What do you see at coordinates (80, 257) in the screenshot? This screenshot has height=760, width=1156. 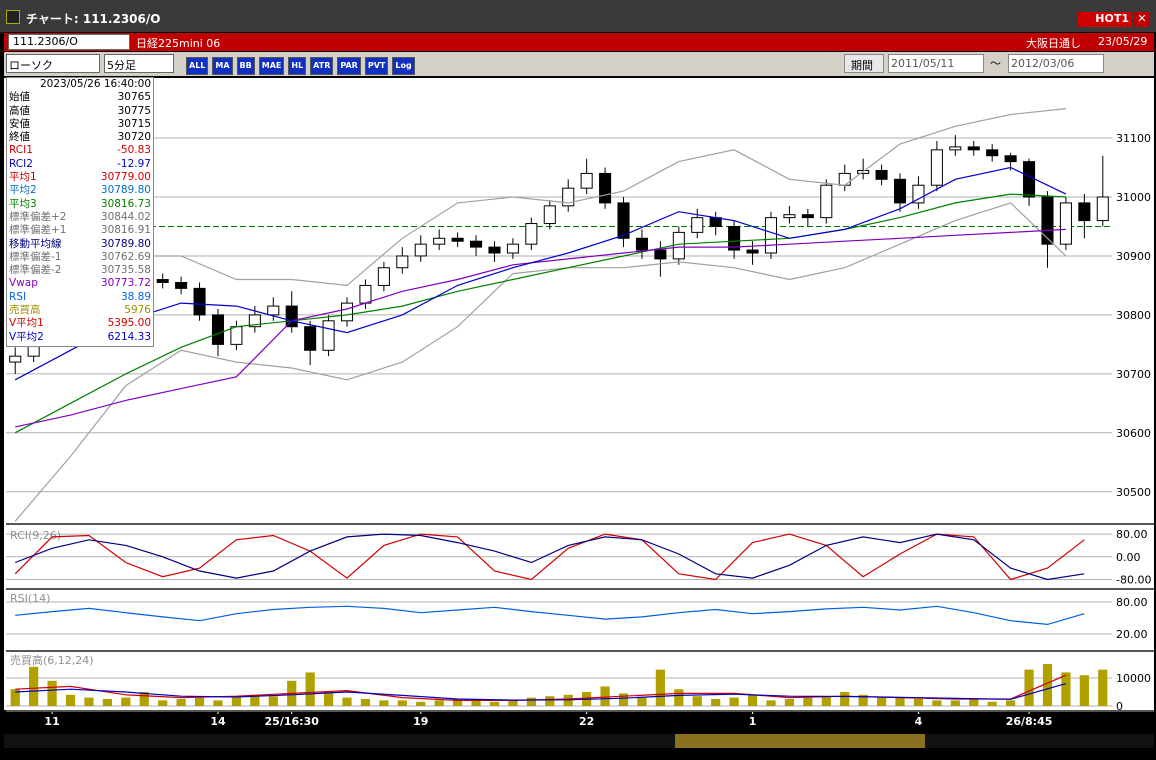 I see `info-row: 標準偏差-1 30762.69` at bounding box center [80, 257].